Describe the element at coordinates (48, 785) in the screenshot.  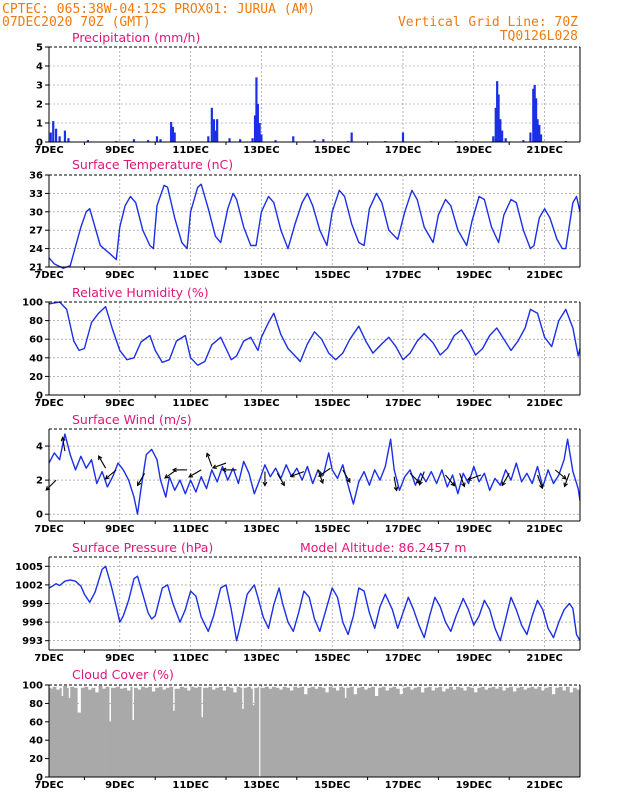
I see `cloud-xtick-label: 7DEC` at that location.